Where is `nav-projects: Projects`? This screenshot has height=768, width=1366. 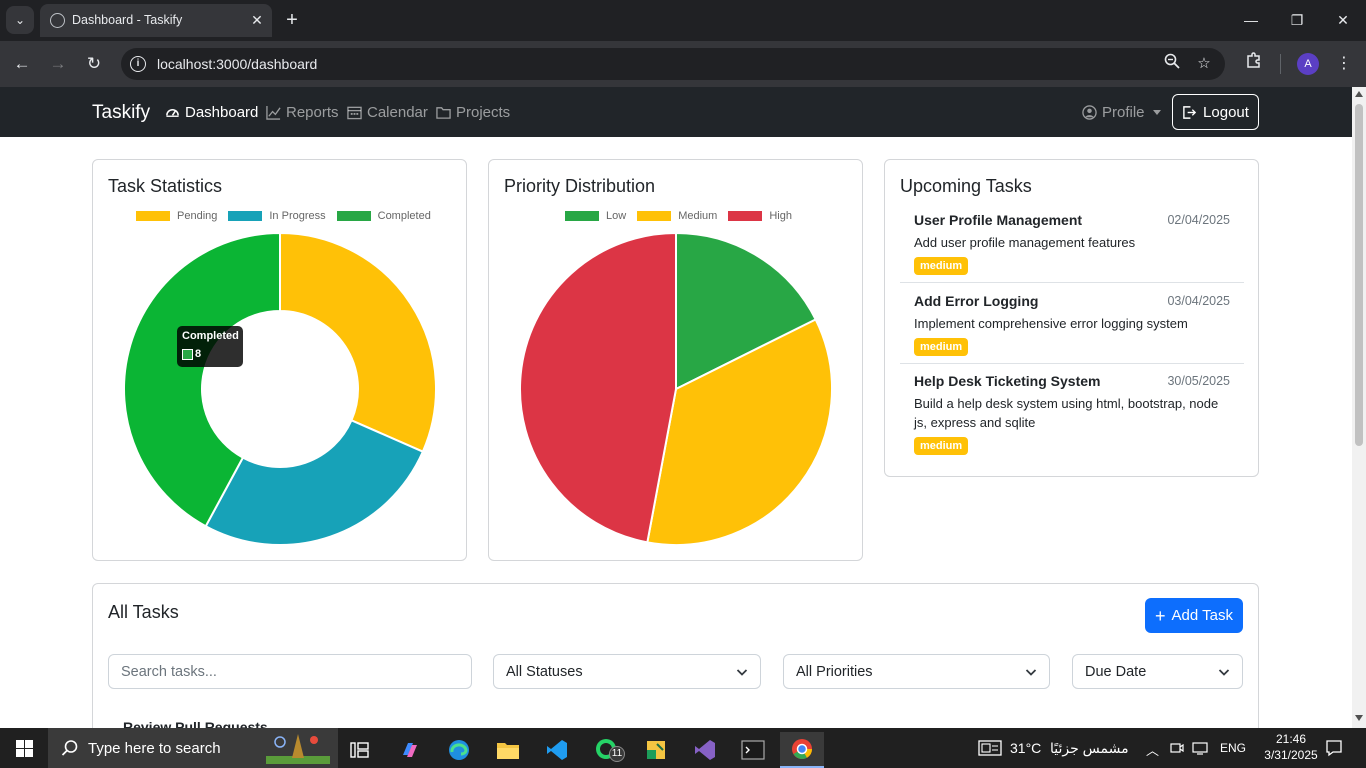 nav-projects: Projects is located at coordinates (473, 112).